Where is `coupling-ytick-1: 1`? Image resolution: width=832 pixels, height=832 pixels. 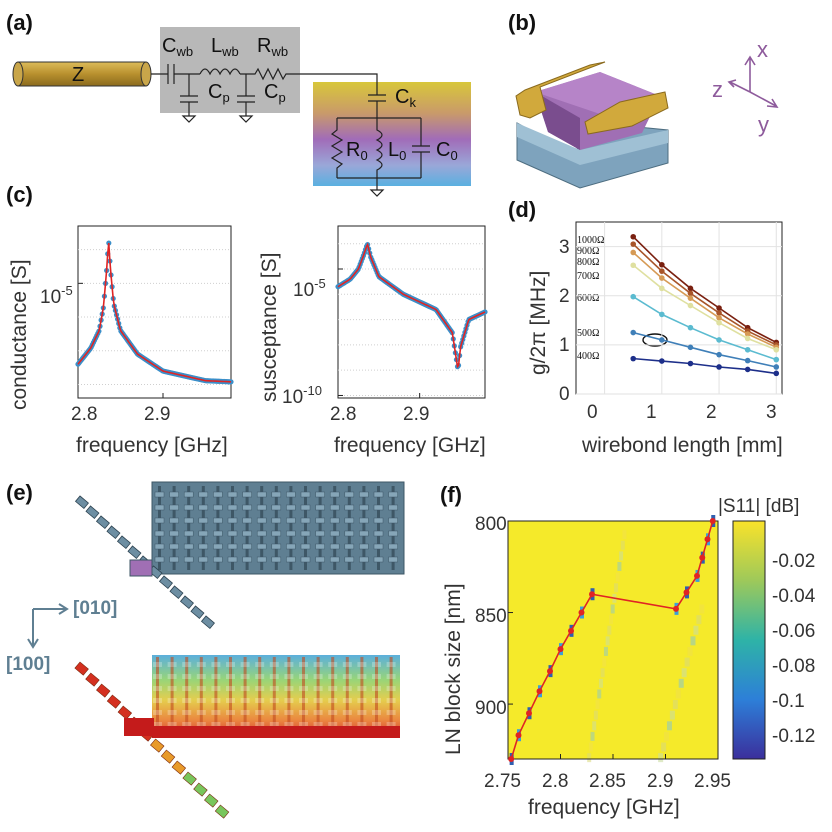 coupling-ytick-1: 1 is located at coordinates (564, 345).